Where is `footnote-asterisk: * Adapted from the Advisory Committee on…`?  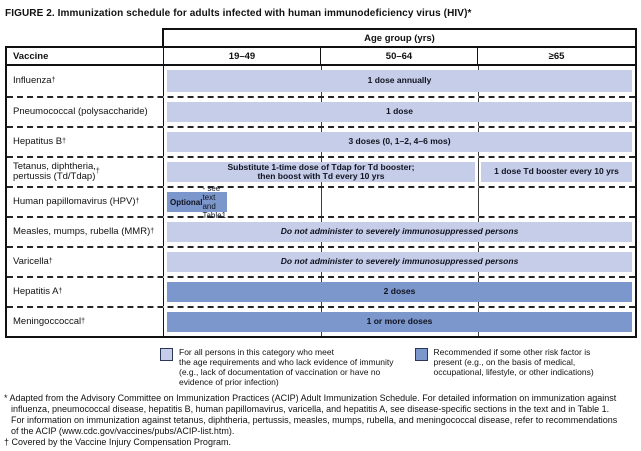
footnote-asterisk: * Adapted from the Advisory Committee on… is located at coordinates (311, 414).